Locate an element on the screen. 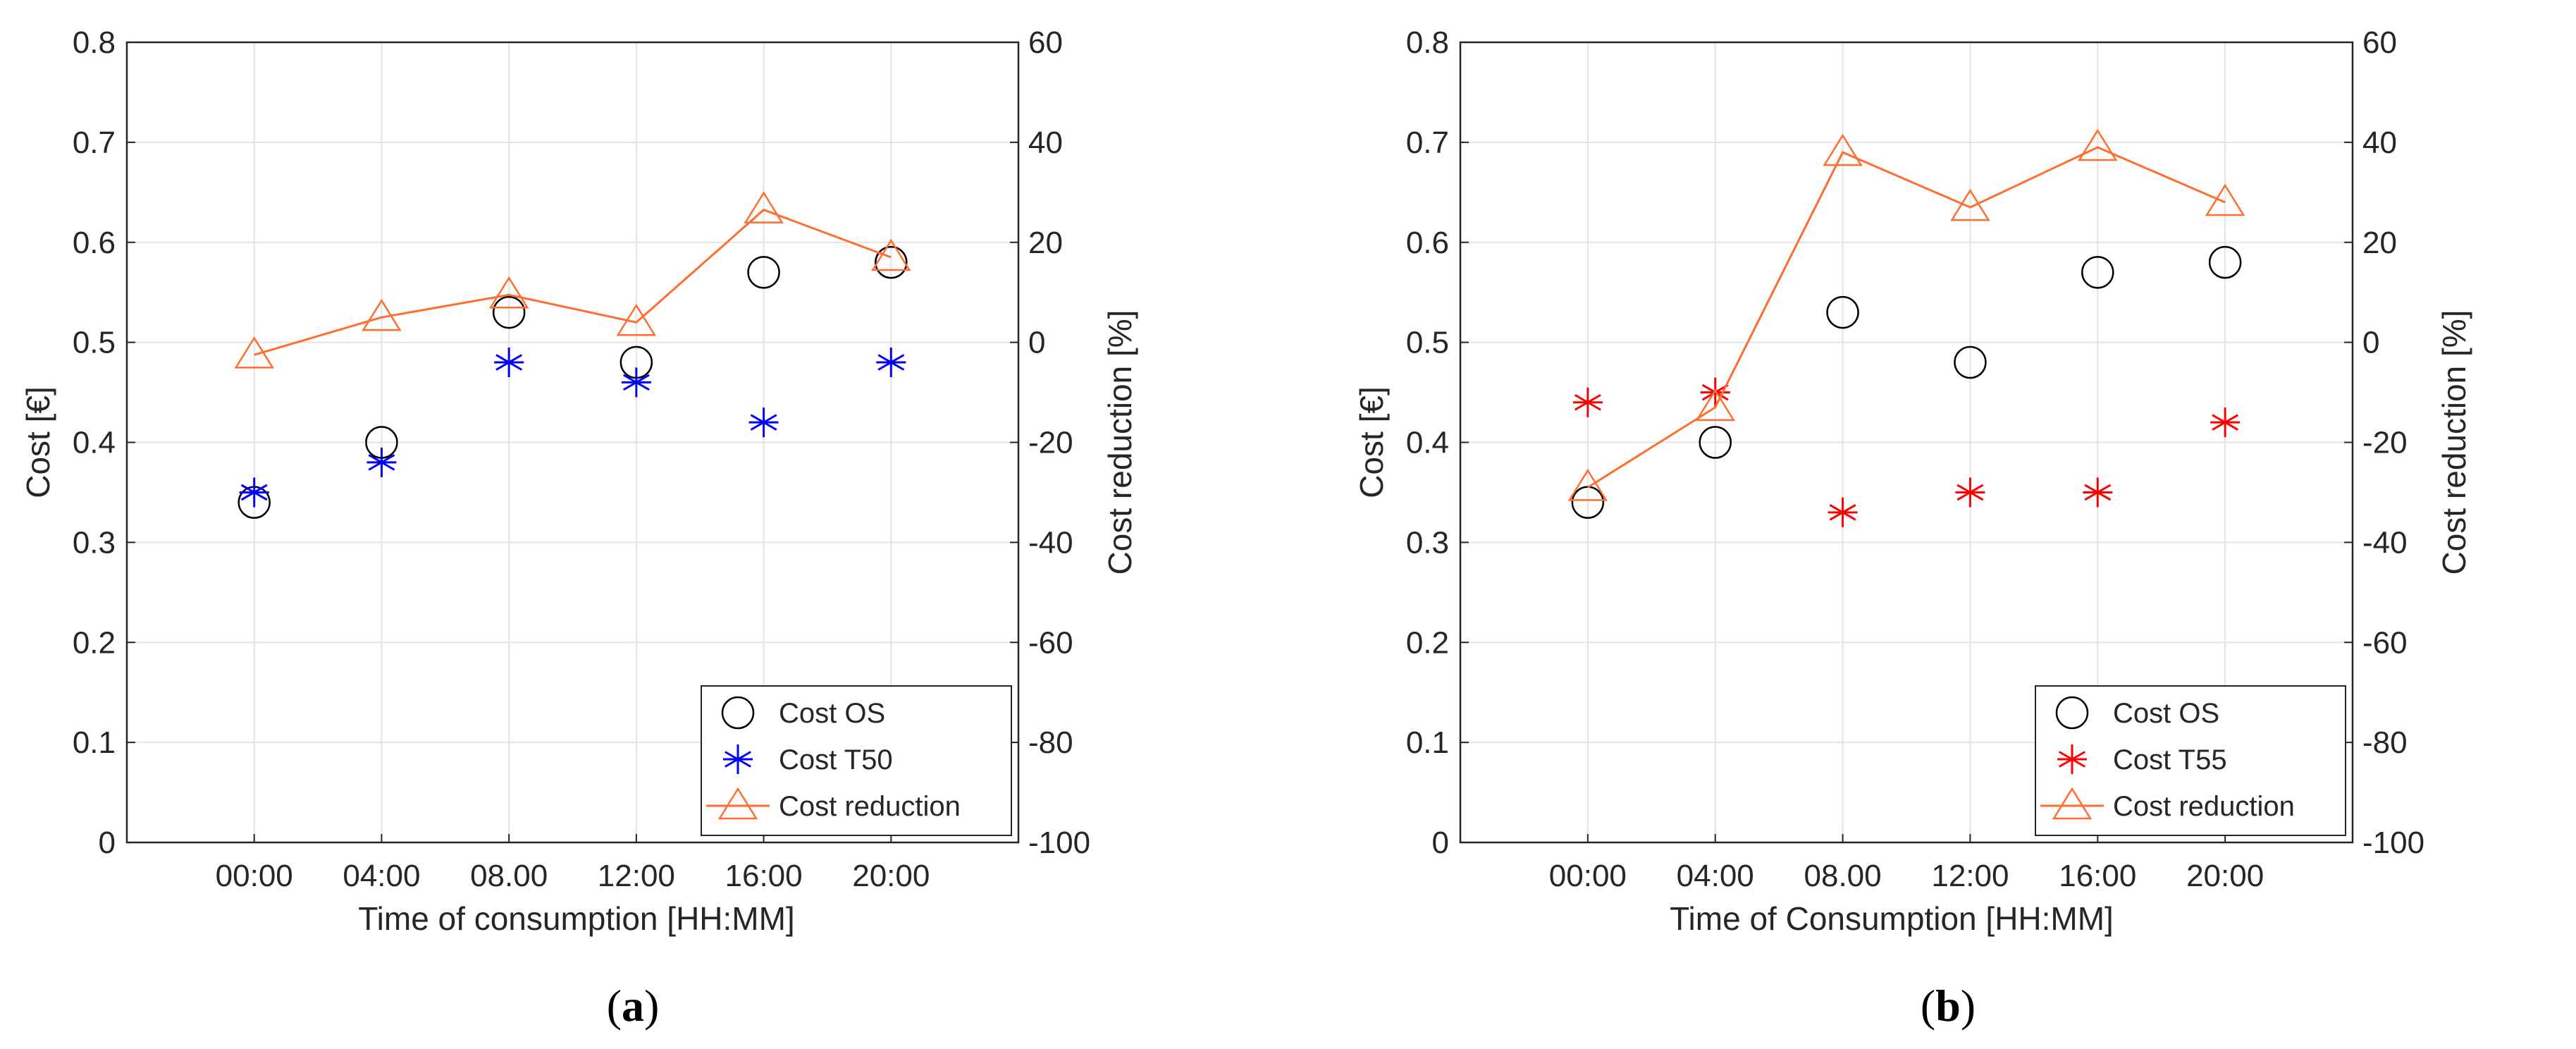 This screenshot has width=2576, height=1049. y-tick-label: 0.8 is located at coordinates (95, 42).